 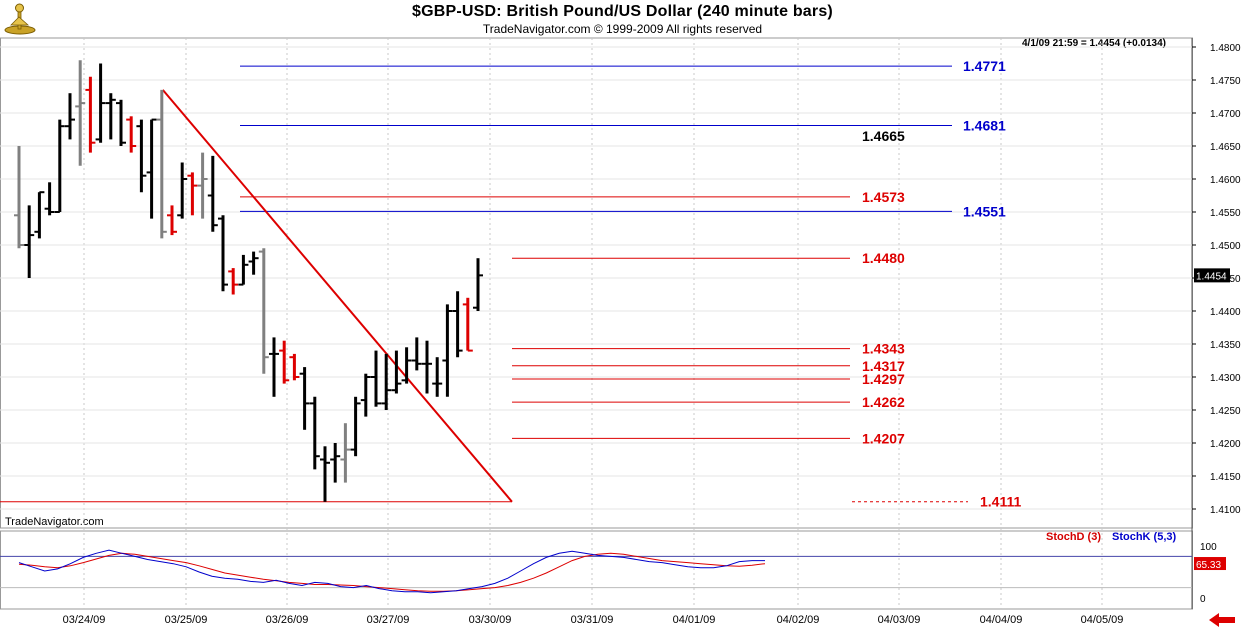 What do you see at coordinates (798, 620) in the screenshot?
I see `x-tick-label: 04/02/09` at bounding box center [798, 620].